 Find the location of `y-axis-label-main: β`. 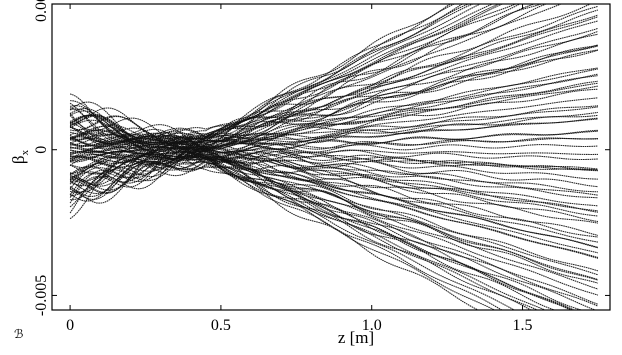

y-axis-label-main: β is located at coordinates (18, 159).